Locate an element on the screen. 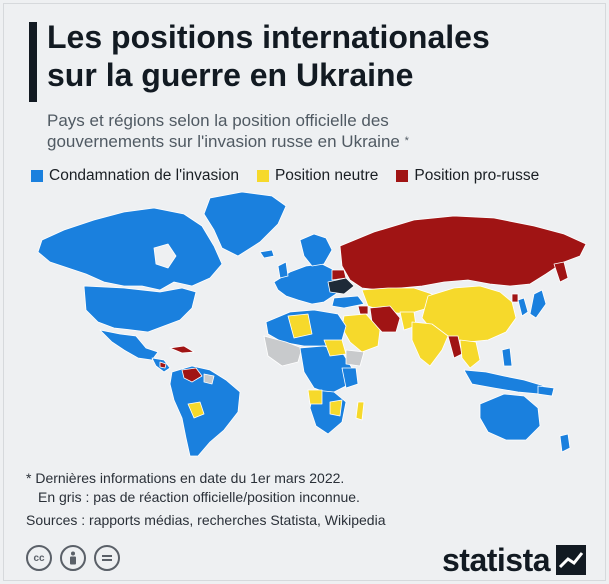 The width and height of the screenshot is (609, 584). region-belarus is located at coordinates (339, 275).